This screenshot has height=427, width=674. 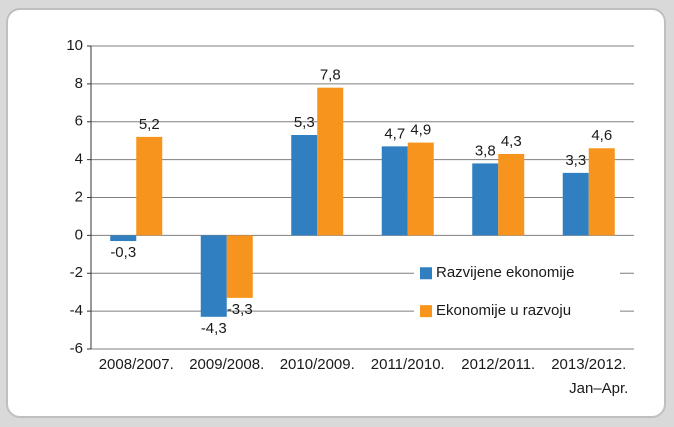 I want to click on y-tick-label: 4, so click(x=79, y=159).